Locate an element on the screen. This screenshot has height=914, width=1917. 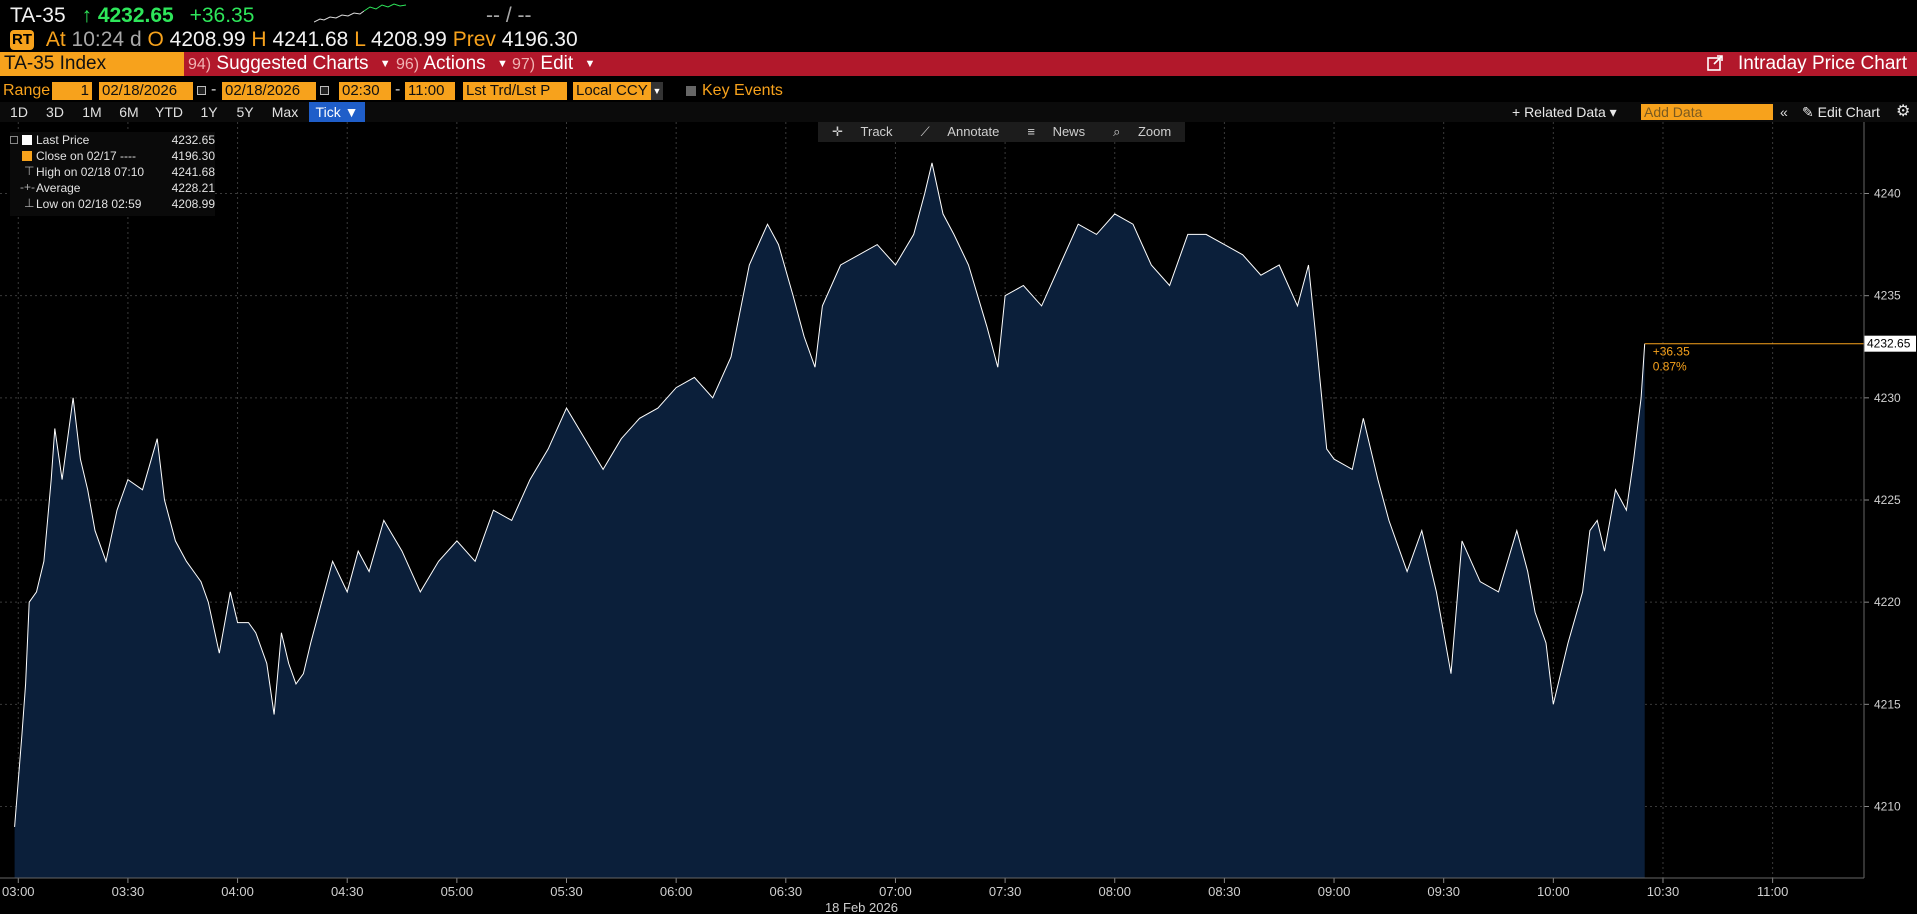
y-tick-label: 4235 is located at coordinates (1887, 296).